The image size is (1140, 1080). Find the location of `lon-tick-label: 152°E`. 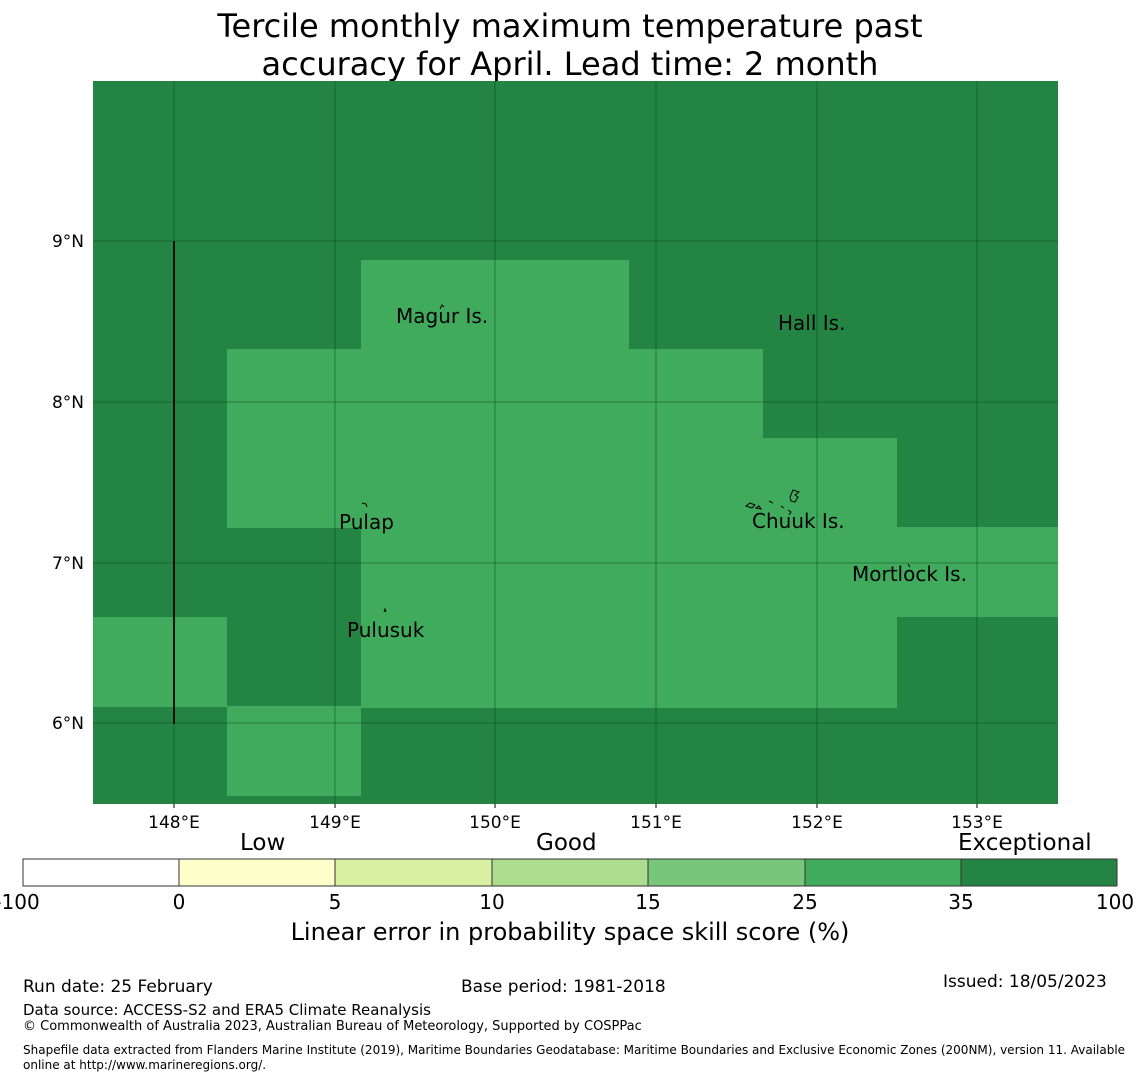

lon-tick-label: 152°E is located at coordinates (817, 823).